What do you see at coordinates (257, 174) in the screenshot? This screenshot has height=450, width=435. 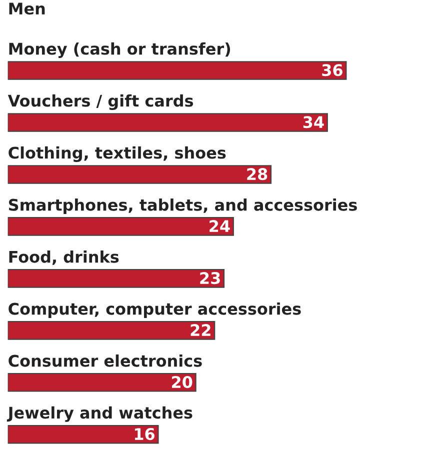 I see `data-label: 28` at bounding box center [257, 174].